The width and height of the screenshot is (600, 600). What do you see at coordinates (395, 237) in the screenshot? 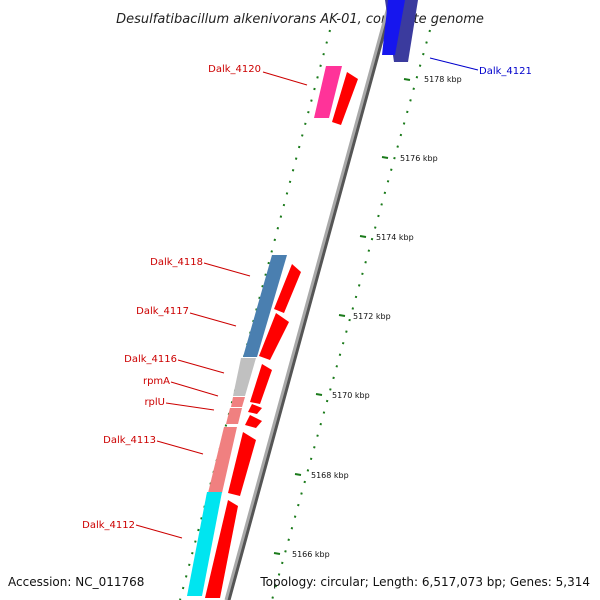
I see `tick-label: 5174 kbp` at bounding box center [395, 237].